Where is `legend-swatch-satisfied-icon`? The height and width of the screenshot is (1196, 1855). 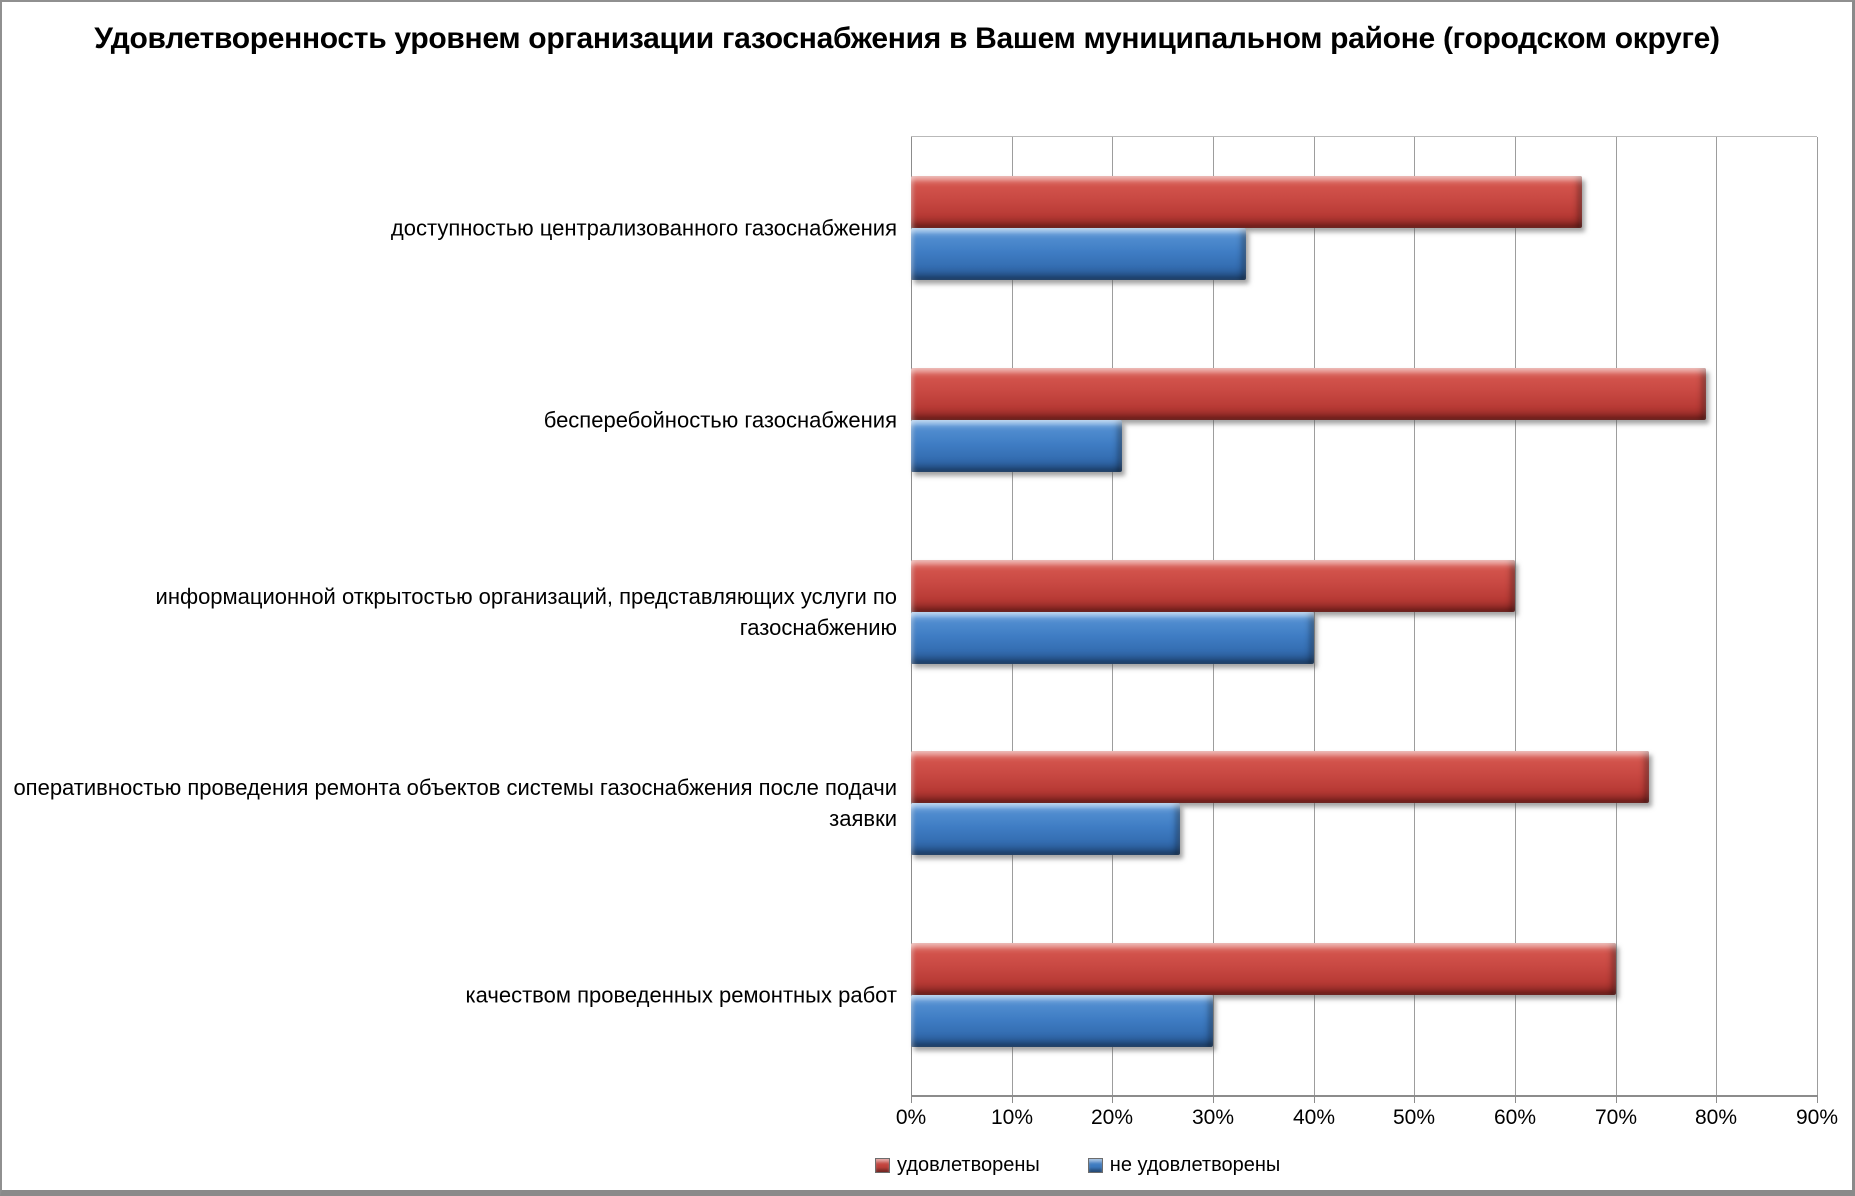
legend-swatch-satisfied-icon is located at coordinates (882, 1165).